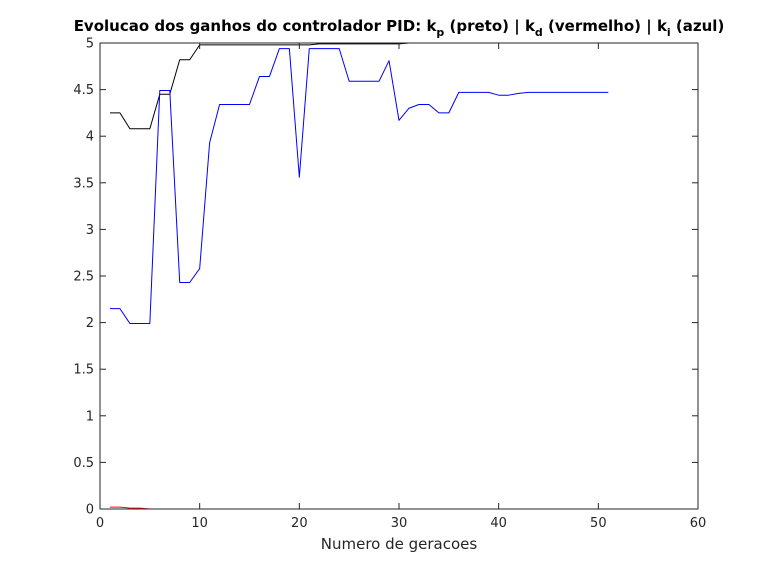  I want to click on title-subscript: d, so click(539, 32).